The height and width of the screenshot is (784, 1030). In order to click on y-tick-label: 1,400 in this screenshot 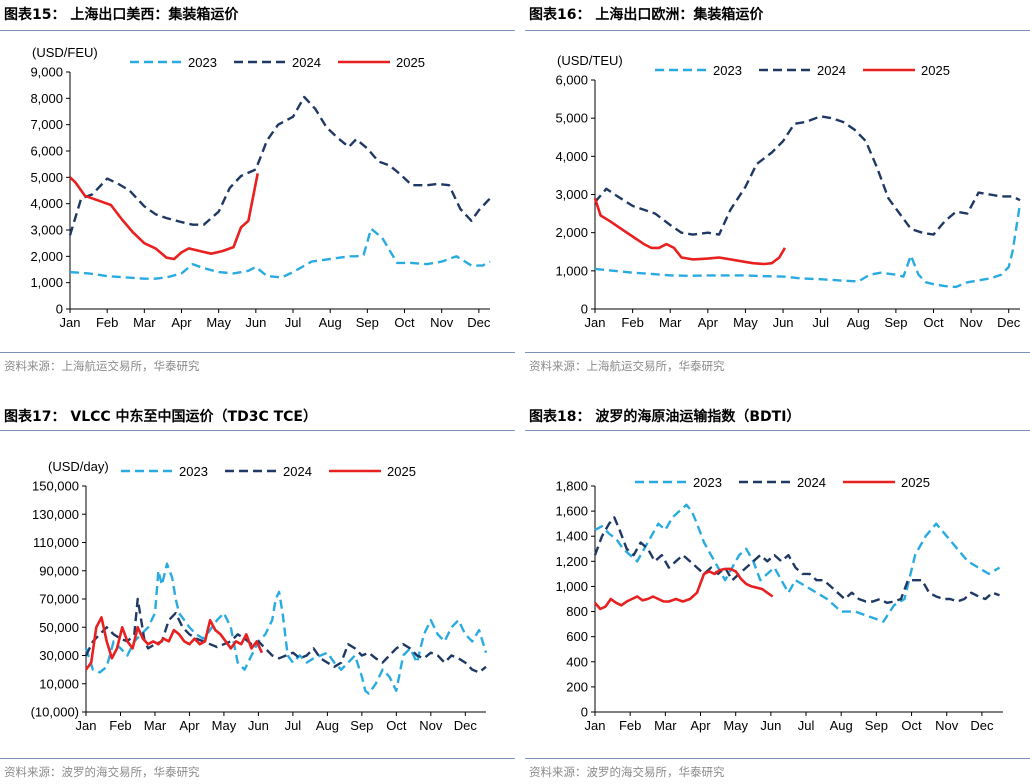, I will do `click(571, 536)`.